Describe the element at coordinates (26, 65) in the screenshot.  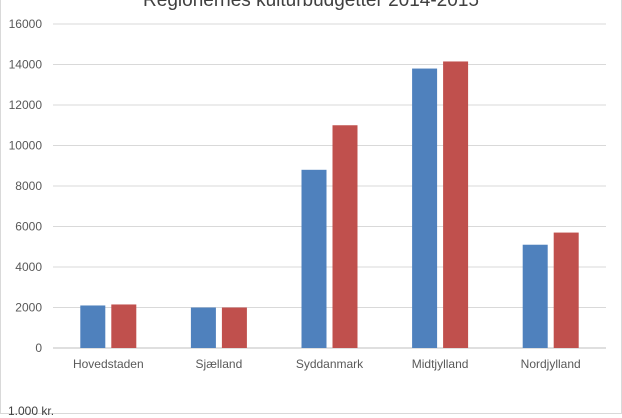
I see `y-tick-label: 14000` at that location.